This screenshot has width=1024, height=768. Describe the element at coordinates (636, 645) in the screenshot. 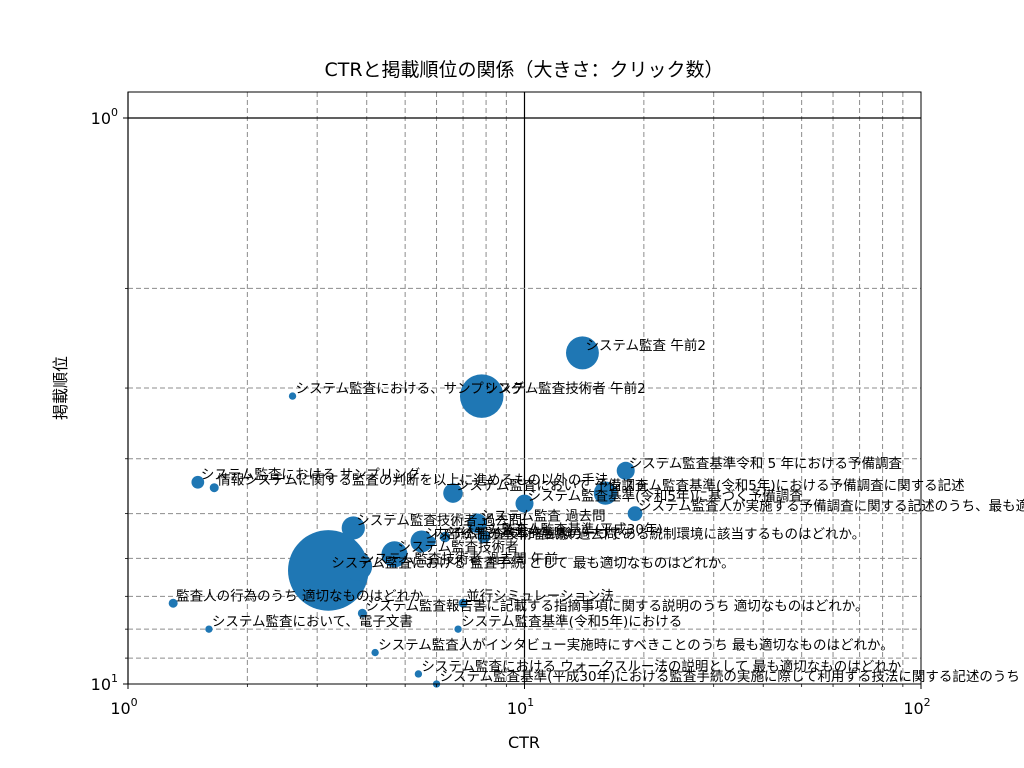

I see `data-point-label: システム監査人がインタビュー実施時にすべきことのうち 最も適切なものはどれか。` at that location.